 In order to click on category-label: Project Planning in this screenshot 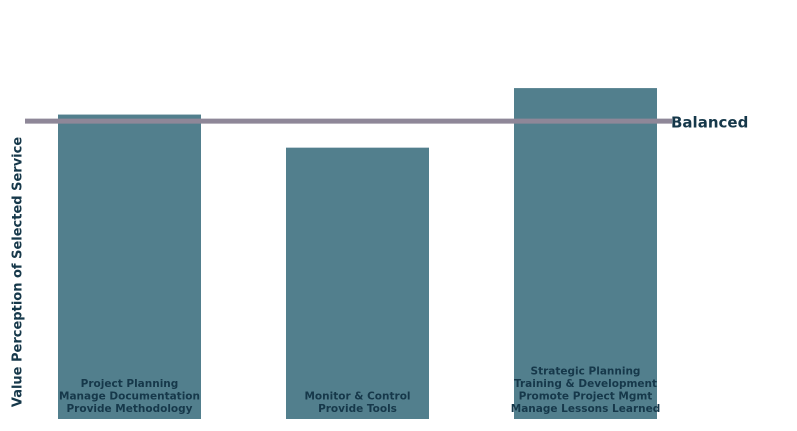, I will do `click(130, 384)`.